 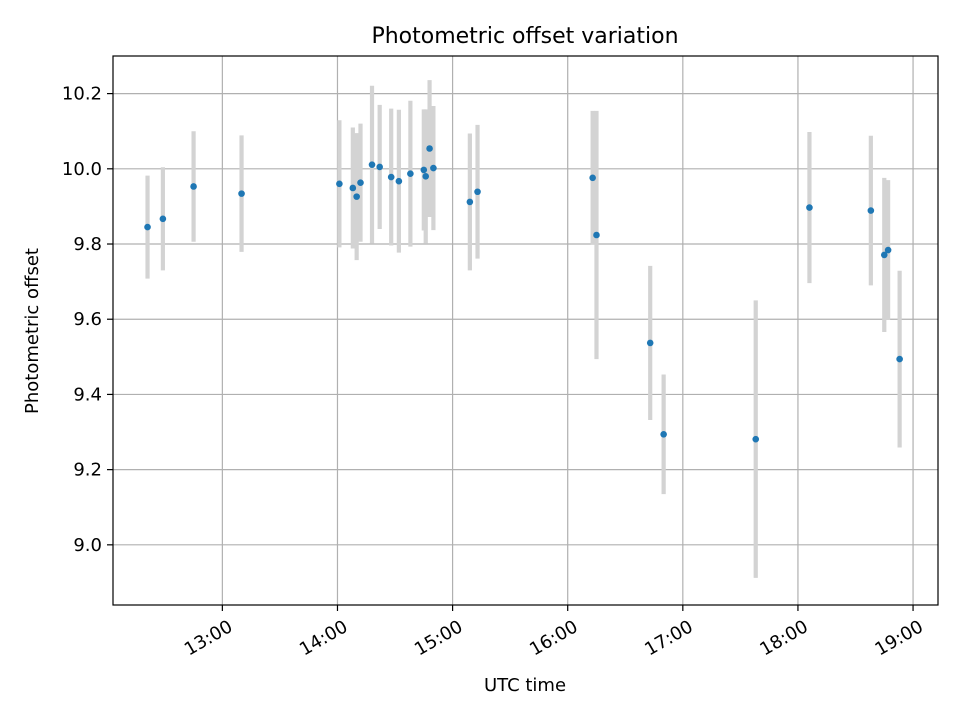 What do you see at coordinates (32, 331) in the screenshot?
I see `y-axis-label: Photometric offset` at bounding box center [32, 331].